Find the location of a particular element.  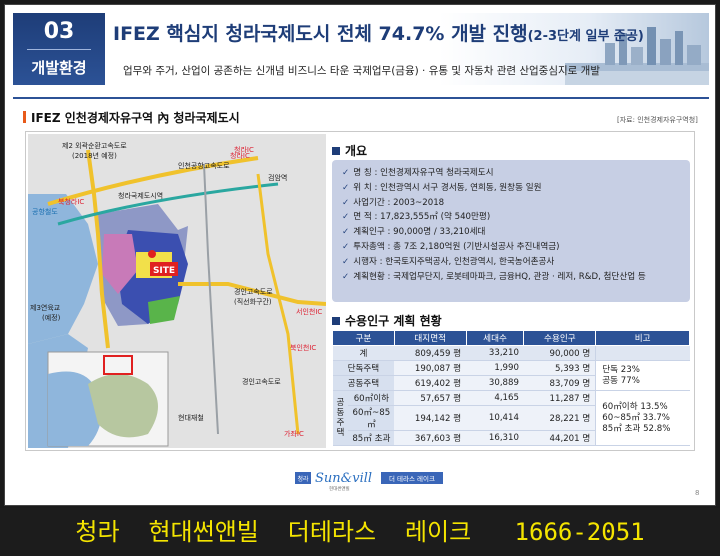

column-header: 수용인구 is located at coordinates (560, 338).